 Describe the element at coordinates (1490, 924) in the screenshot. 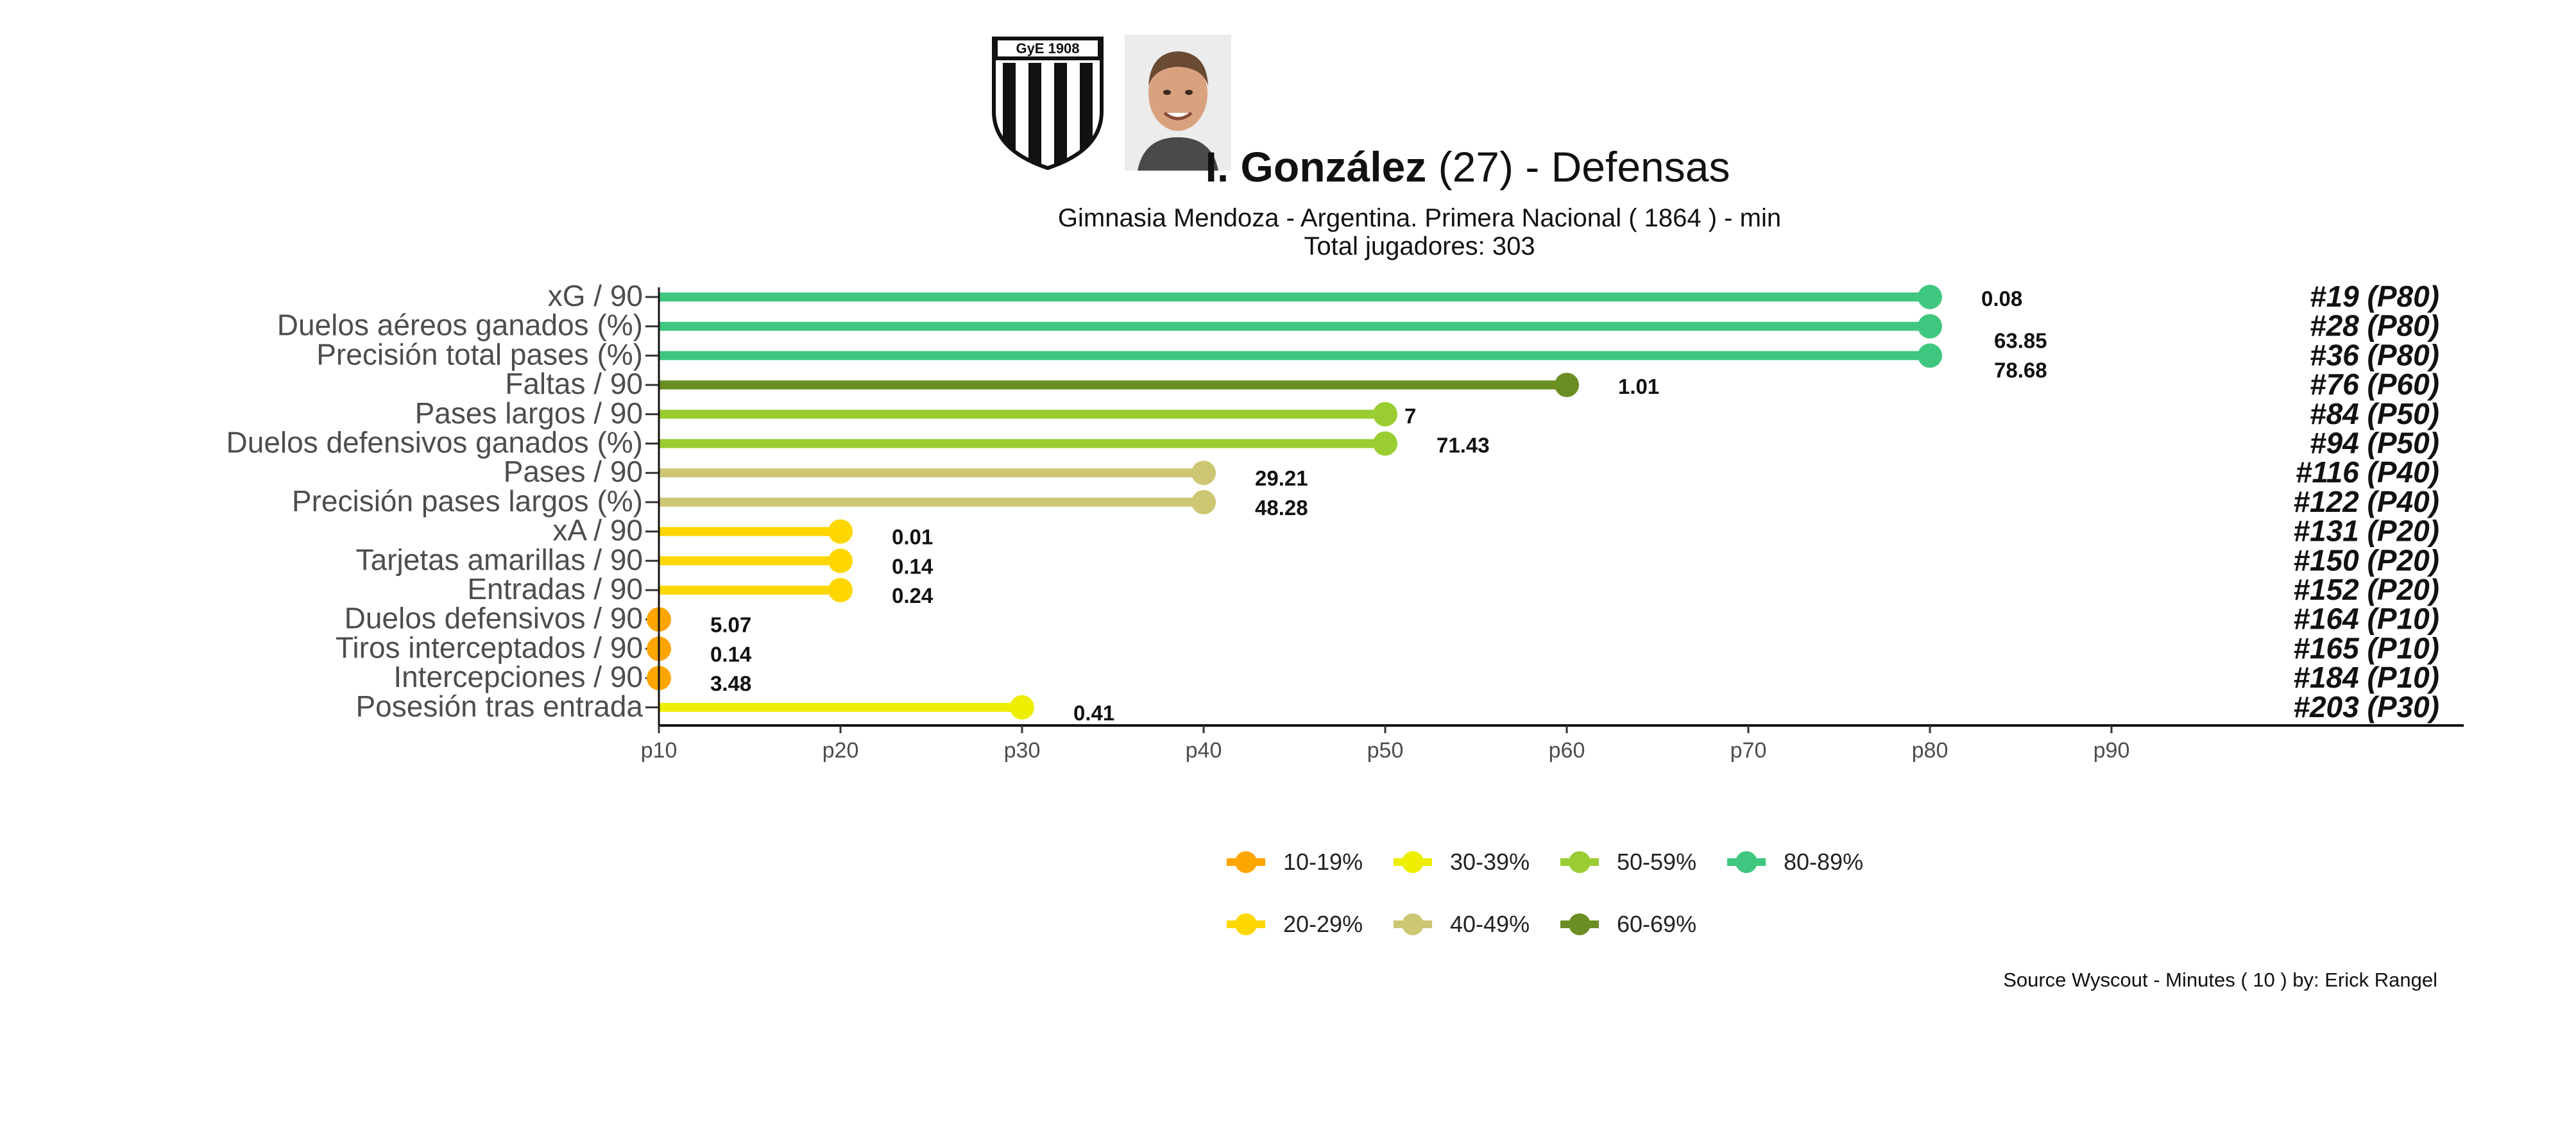

I see `legend-label: 40-49%` at that location.